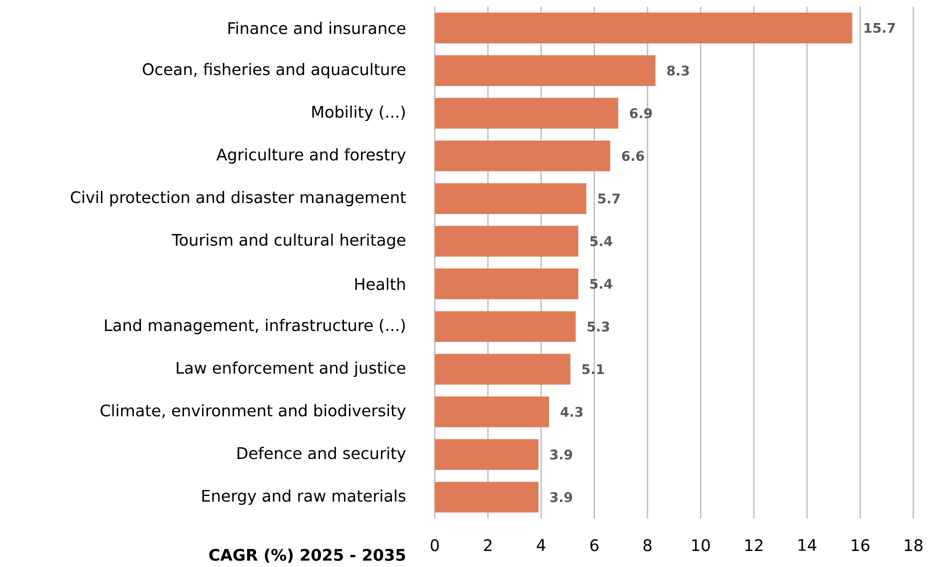 The width and height of the screenshot is (928, 567). Describe the element at coordinates (609, 199) in the screenshot. I see `data-label: 5.7` at that location.